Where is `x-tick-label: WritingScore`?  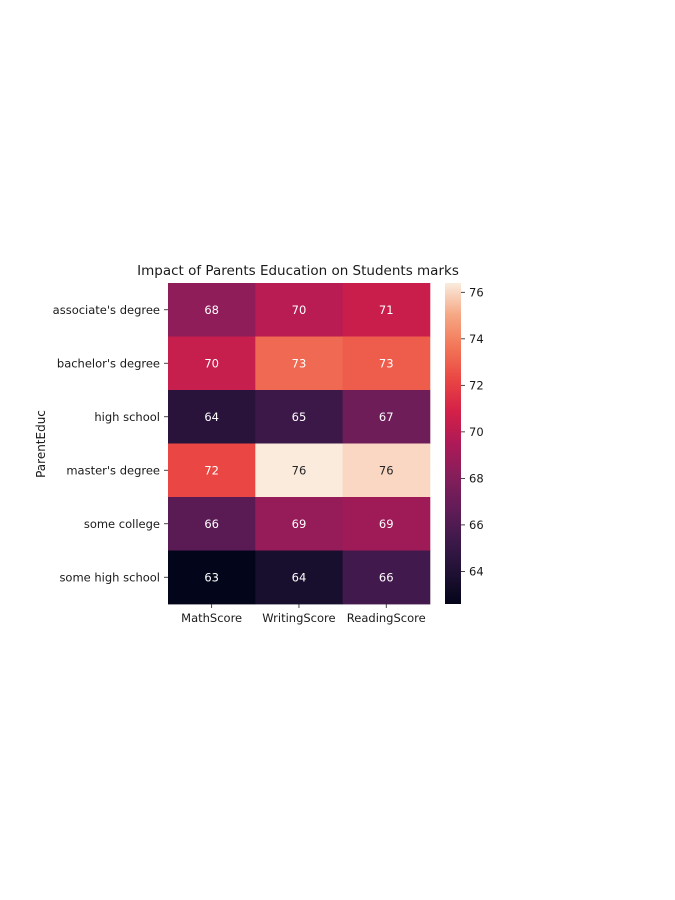 x-tick-label: WritingScore is located at coordinates (298, 618).